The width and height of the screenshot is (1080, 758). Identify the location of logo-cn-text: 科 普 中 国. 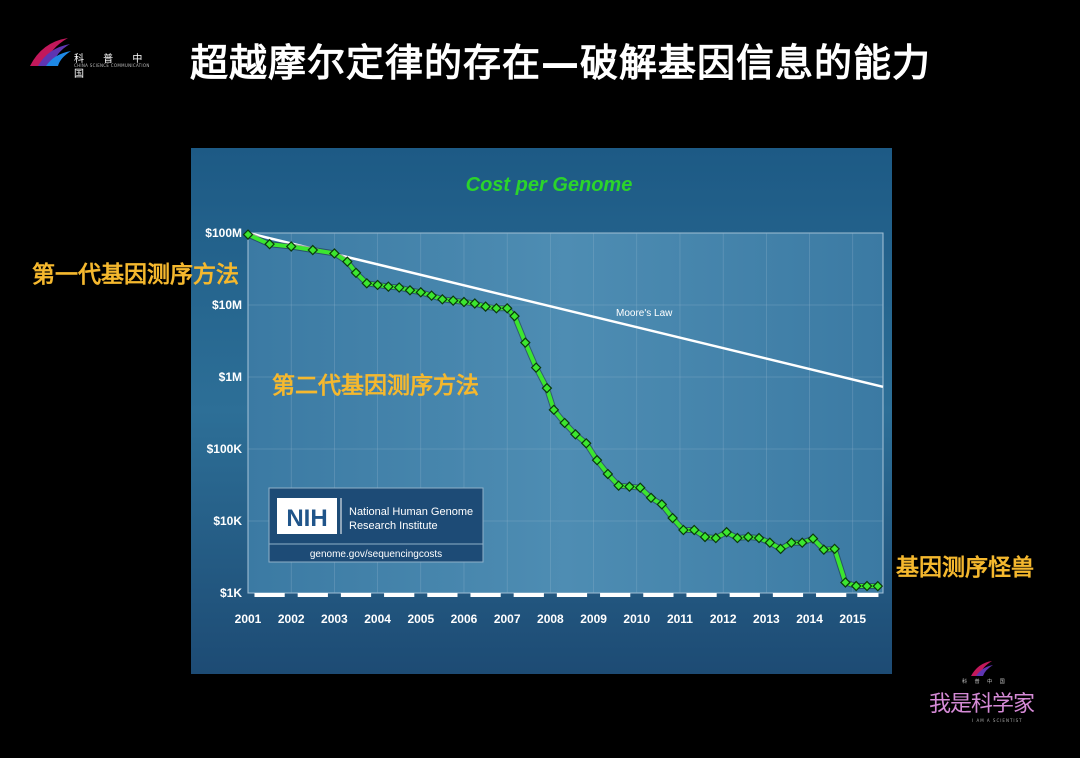
(112, 67).